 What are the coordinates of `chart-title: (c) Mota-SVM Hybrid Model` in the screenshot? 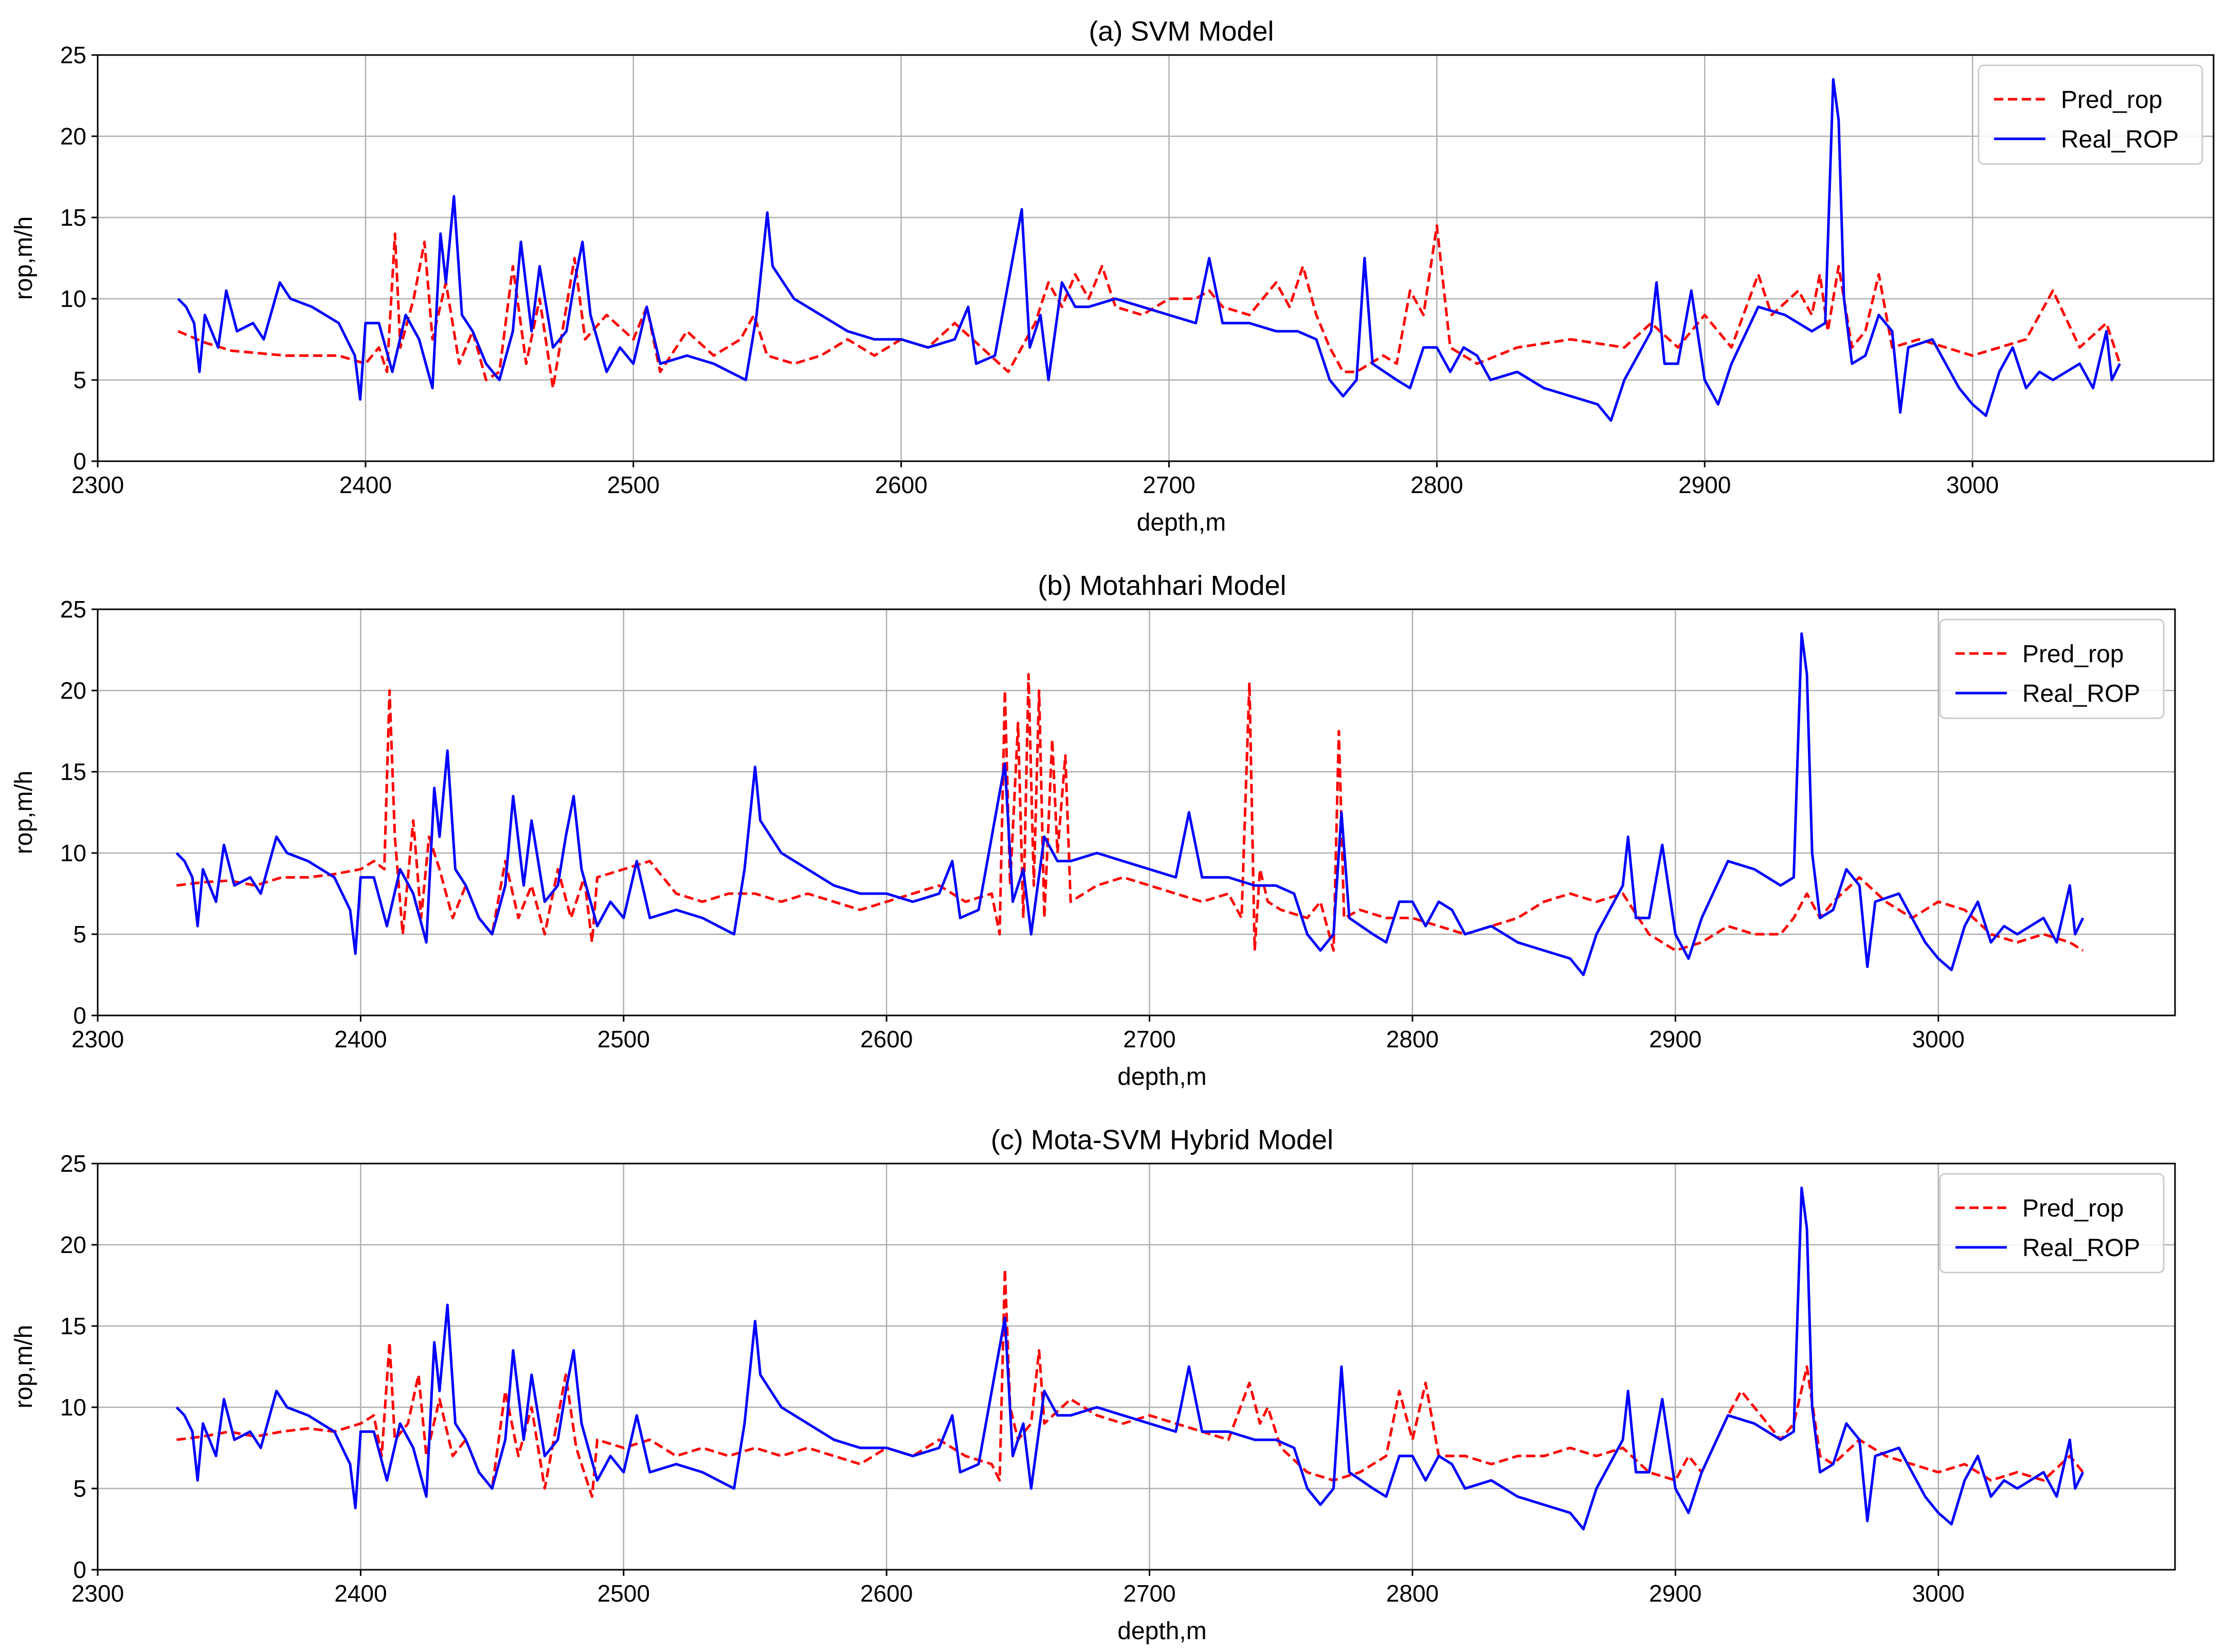 It's located at (1162, 1139).